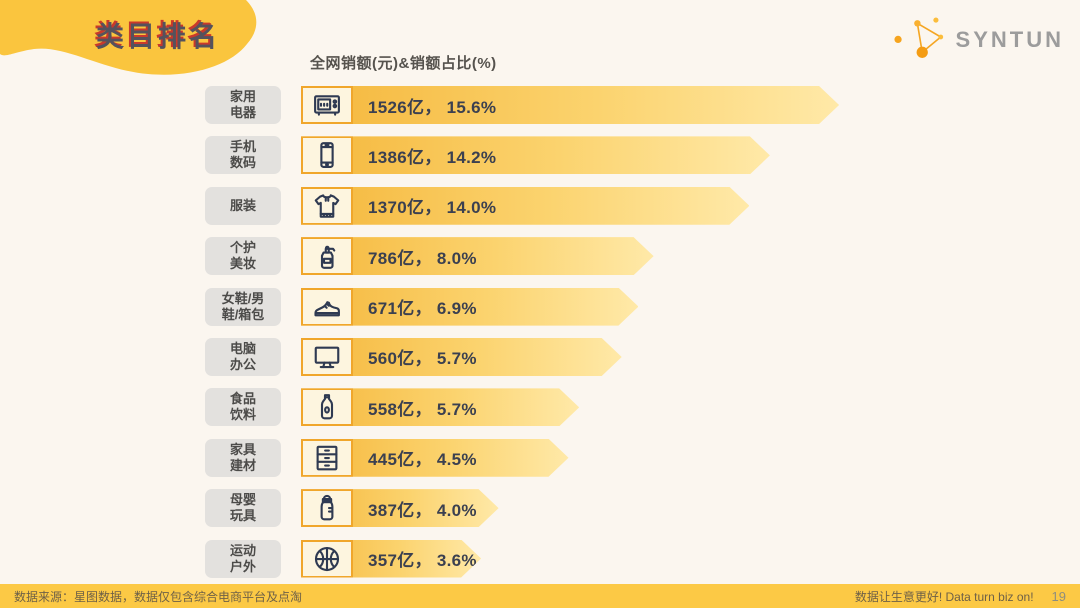 The width and height of the screenshot is (1080, 608). I want to click on bar-area: 560亿， 5.7%, so click(681, 357).